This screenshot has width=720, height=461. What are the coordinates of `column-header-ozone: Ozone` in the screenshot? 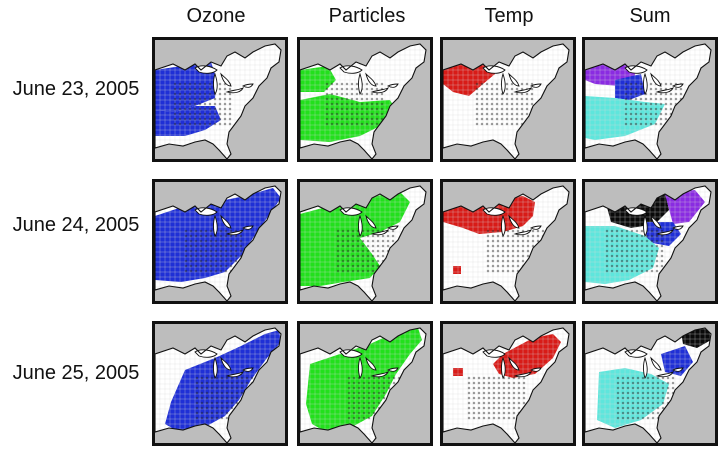 It's located at (216, 16).